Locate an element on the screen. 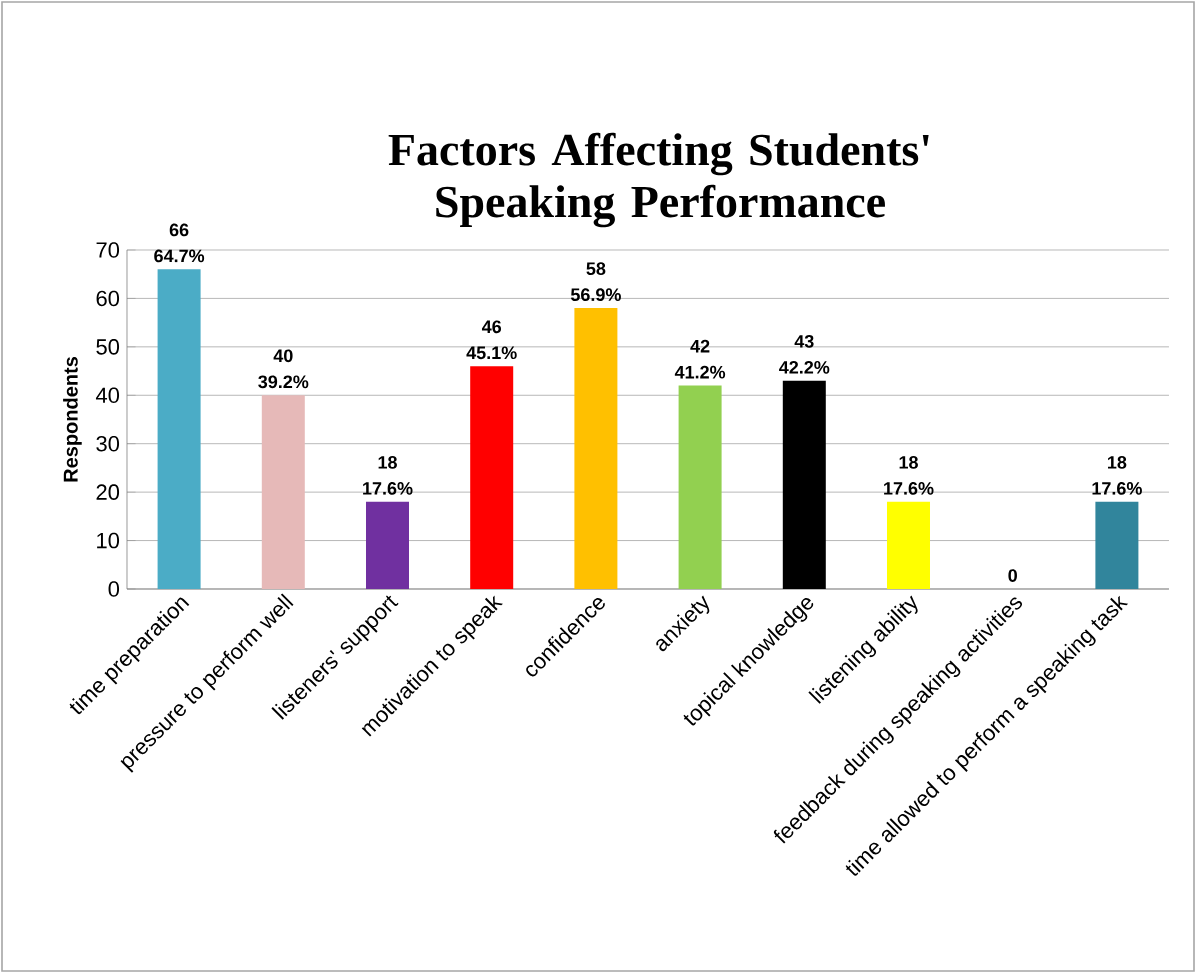  y-tick-label: 60 is located at coordinates (108, 298).